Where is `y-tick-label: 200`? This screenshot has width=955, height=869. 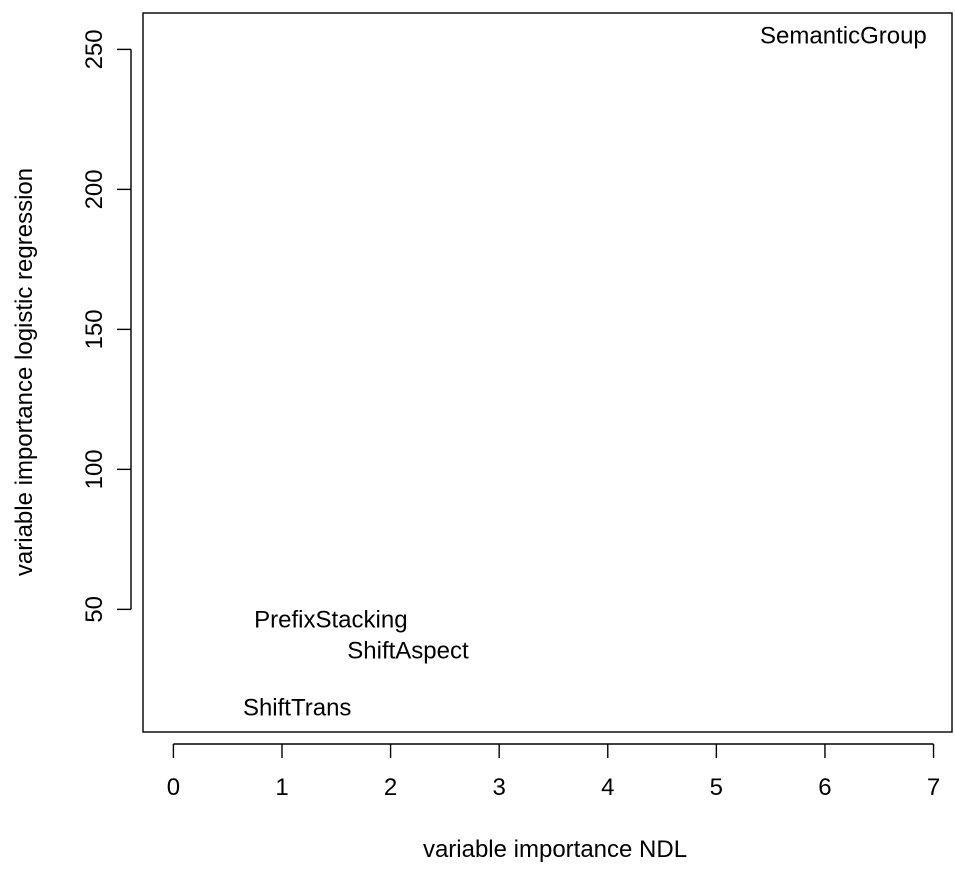 y-tick-label: 200 is located at coordinates (94, 189).